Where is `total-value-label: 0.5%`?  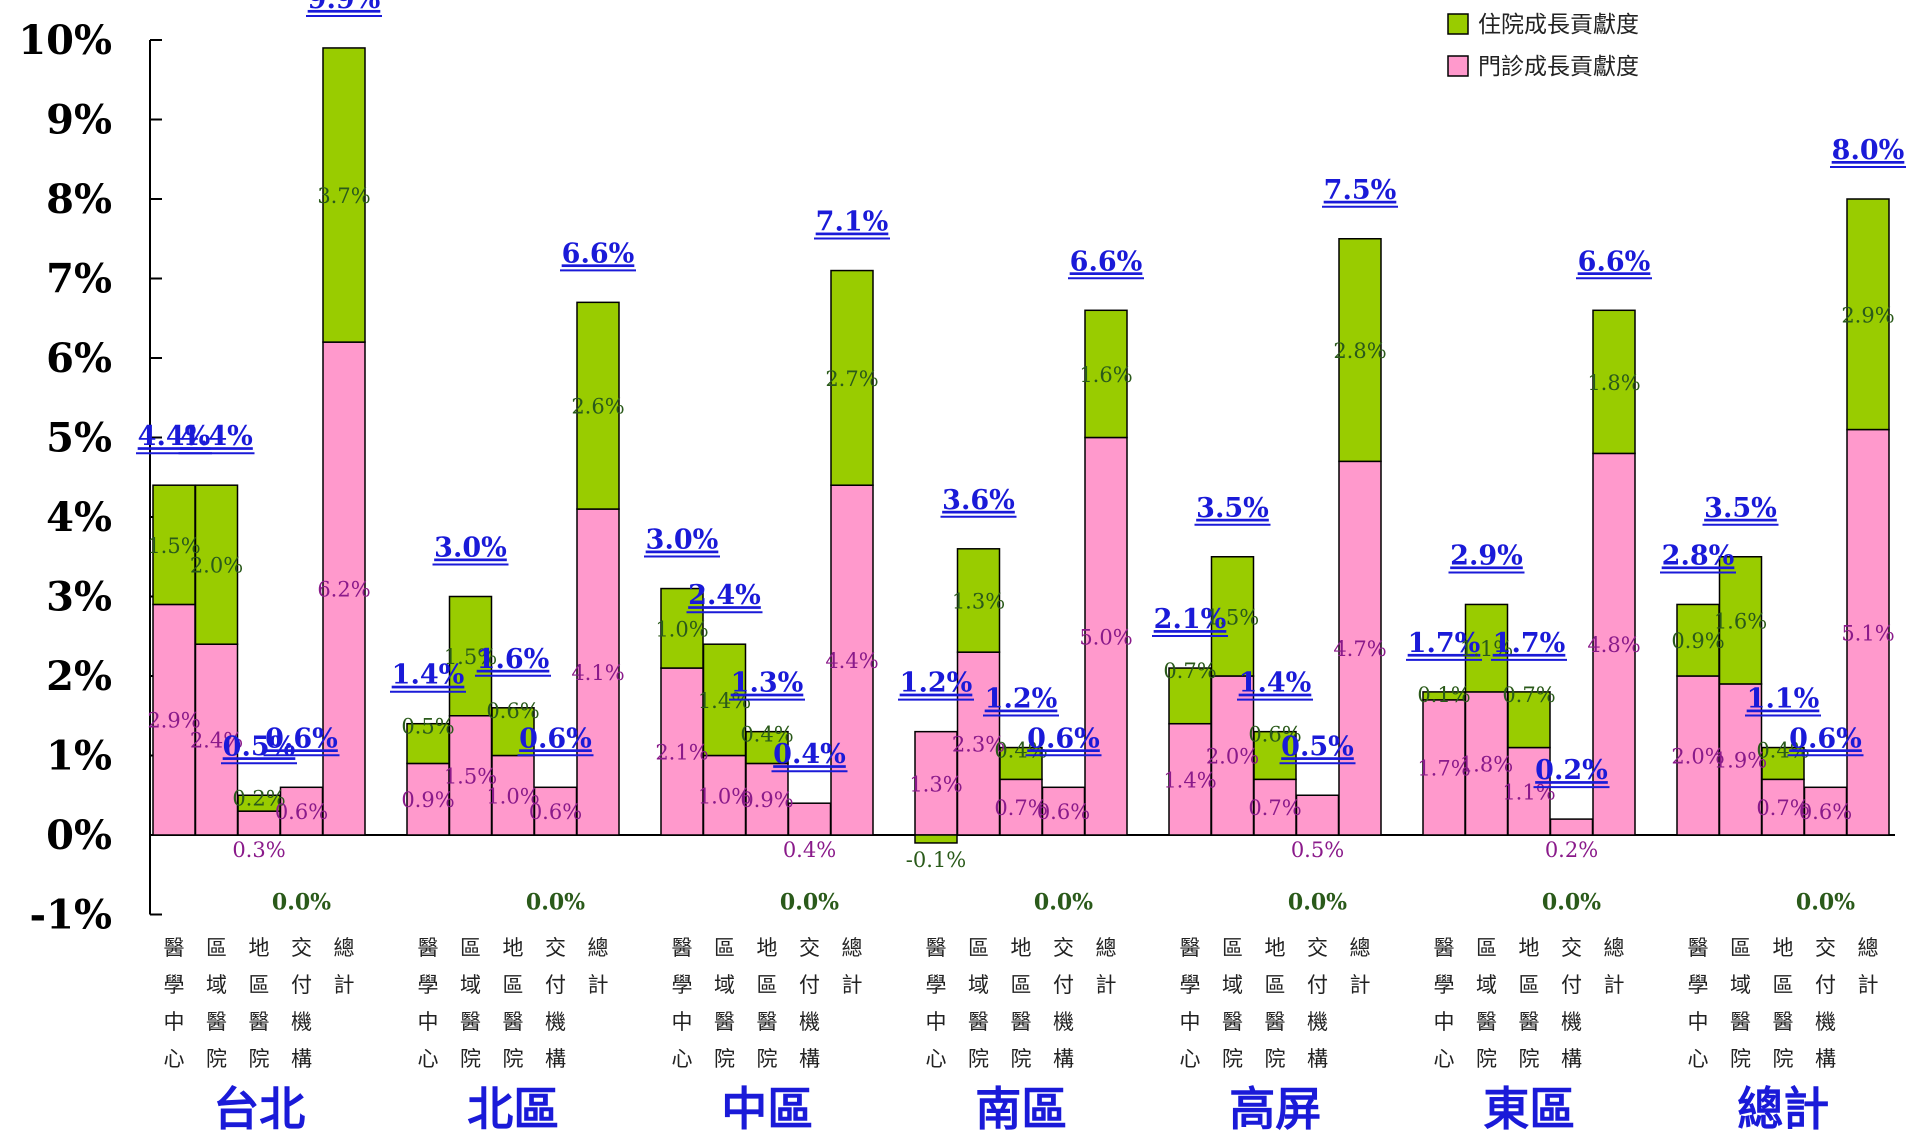
total-value-label: 0.5% is located at coordinates (1317, 746).